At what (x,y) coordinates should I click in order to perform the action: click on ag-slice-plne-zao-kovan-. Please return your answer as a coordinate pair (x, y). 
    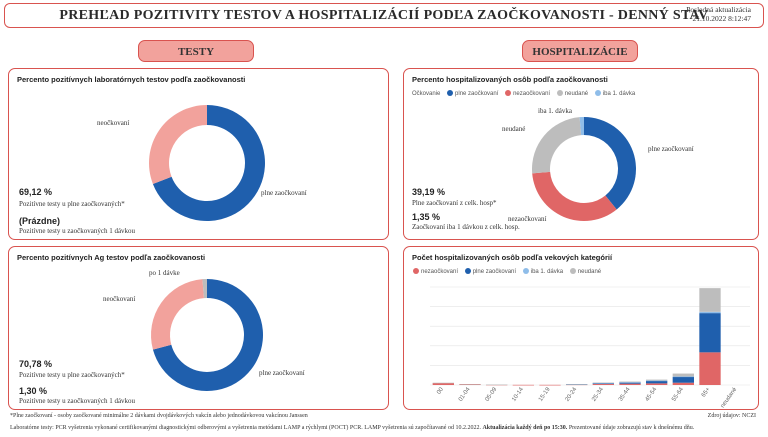
    Looking at the image, I should click on (207, 335).